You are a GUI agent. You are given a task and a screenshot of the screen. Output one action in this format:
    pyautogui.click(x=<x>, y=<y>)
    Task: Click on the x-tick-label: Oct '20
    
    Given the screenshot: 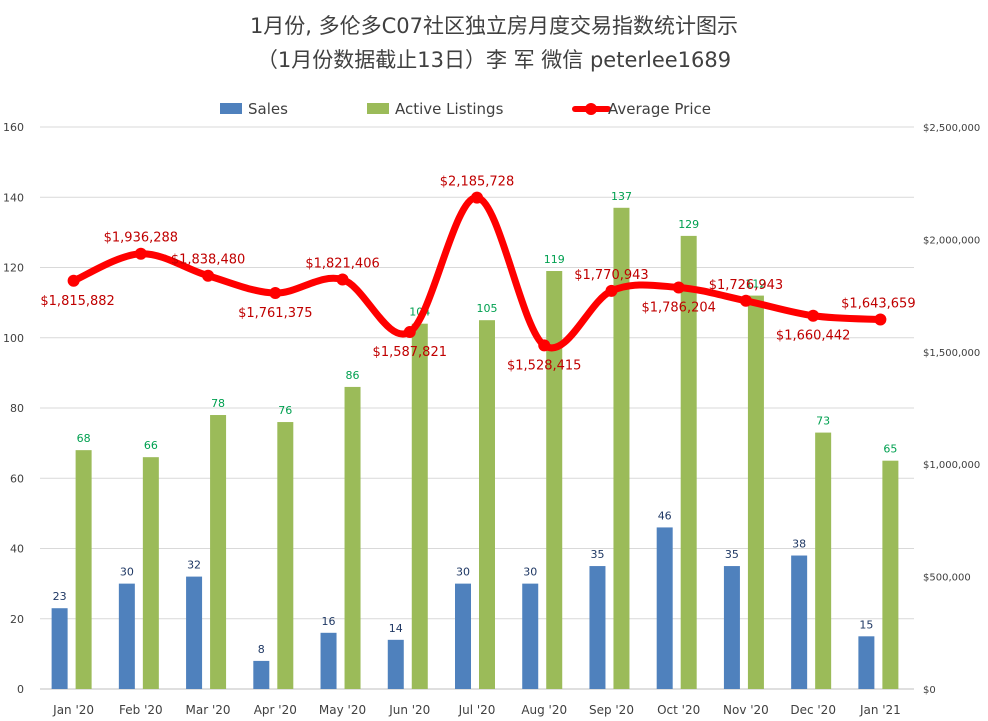 What is the action you would take?
    pyautogui.click(x=678, y=710)
    